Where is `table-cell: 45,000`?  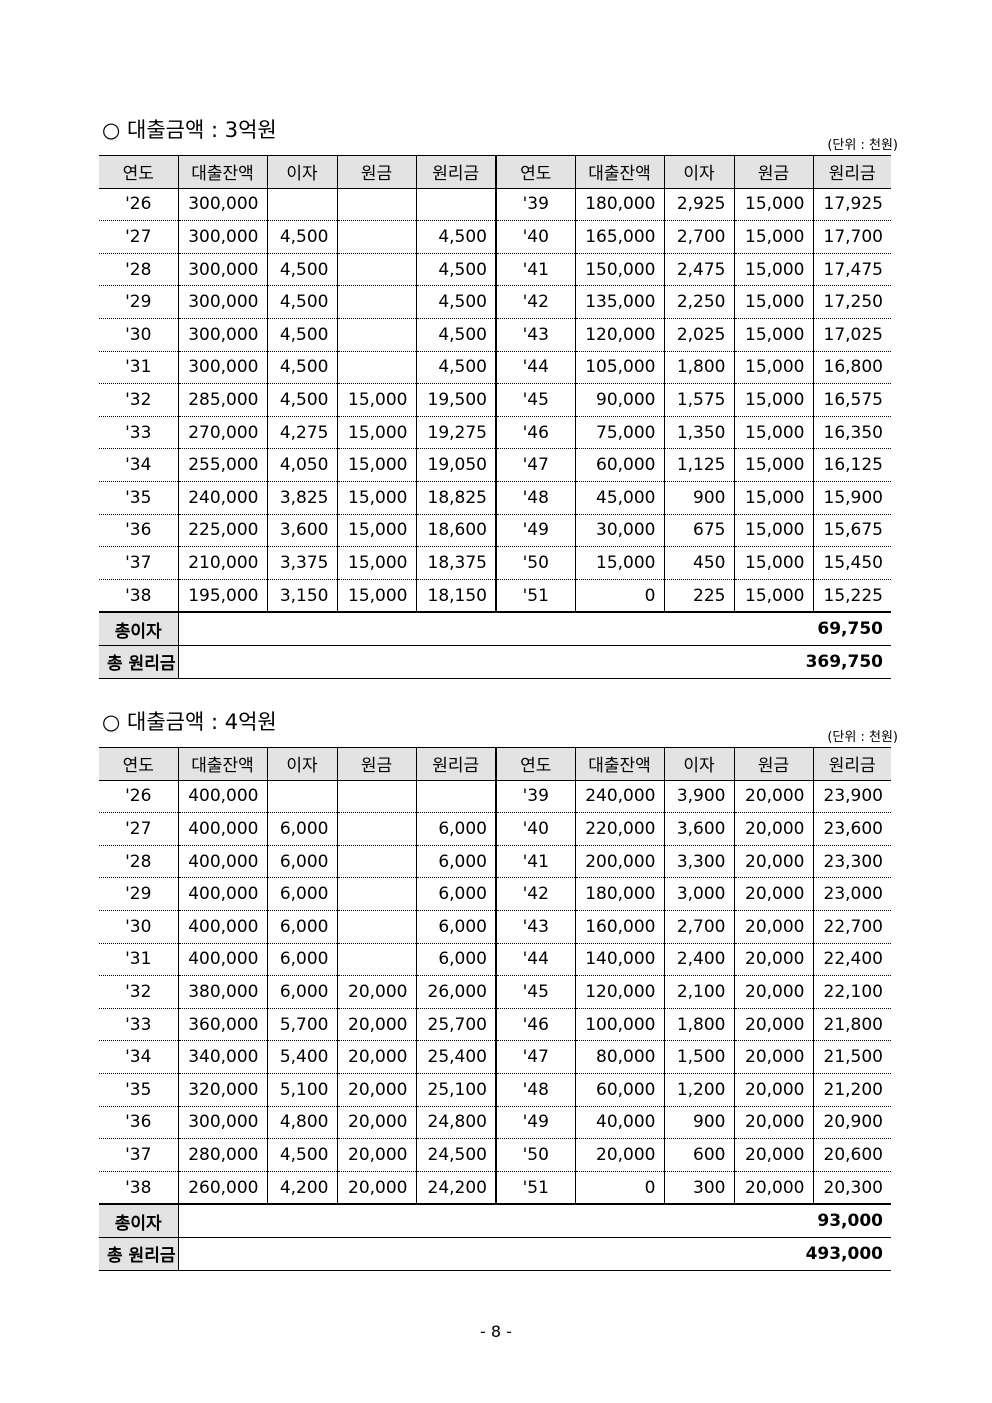
table-cell: 45,000 is located at coordinates (619, 498).